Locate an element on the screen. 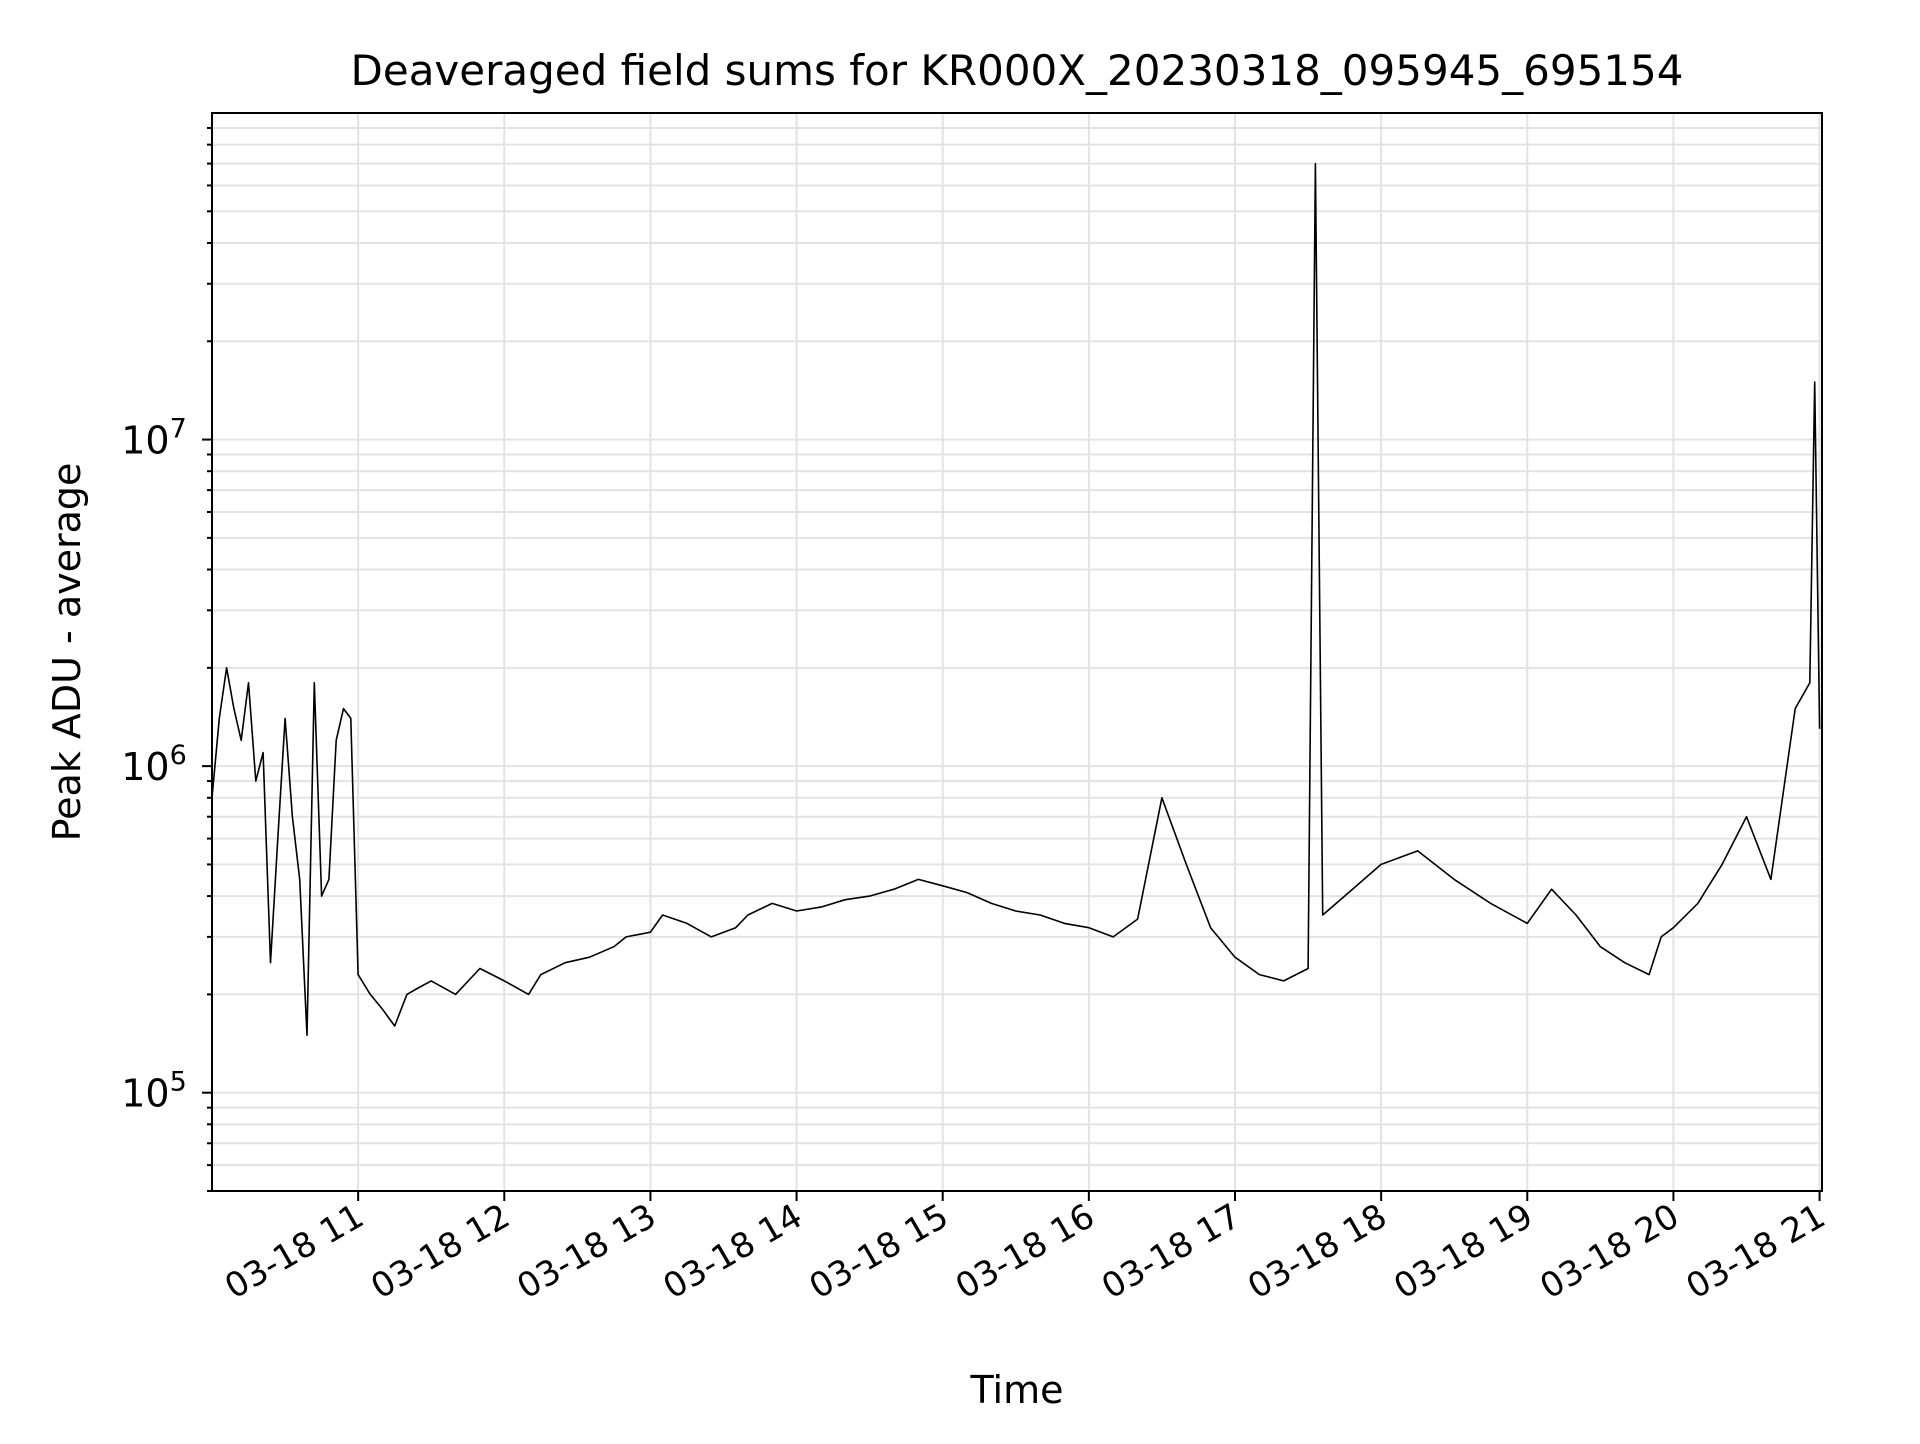 The height and width of the screenshot is (1444, 1920). y-axis-label: Peak ADU - average is located at coordinates (67, 652).